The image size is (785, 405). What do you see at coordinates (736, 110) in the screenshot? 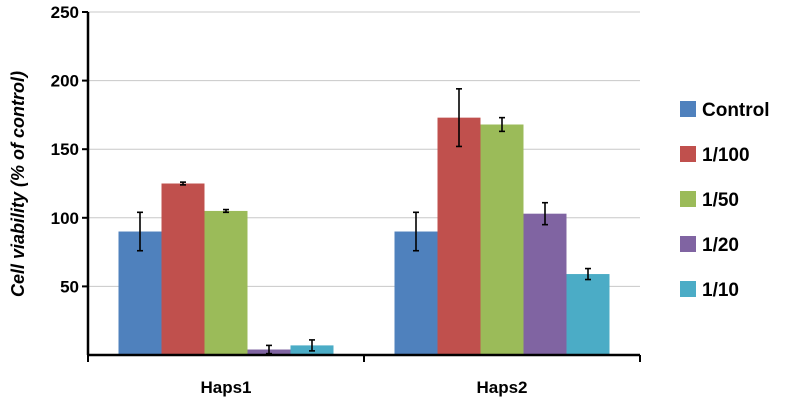
I see `legend-label: Control` at bounding box center [736, 110].